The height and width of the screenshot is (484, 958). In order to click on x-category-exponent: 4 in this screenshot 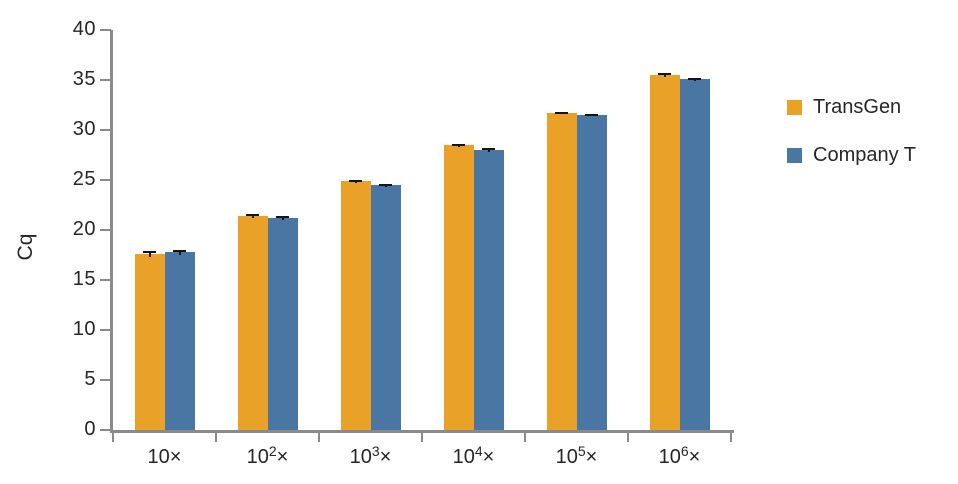, I will do `click(478, 451)`.